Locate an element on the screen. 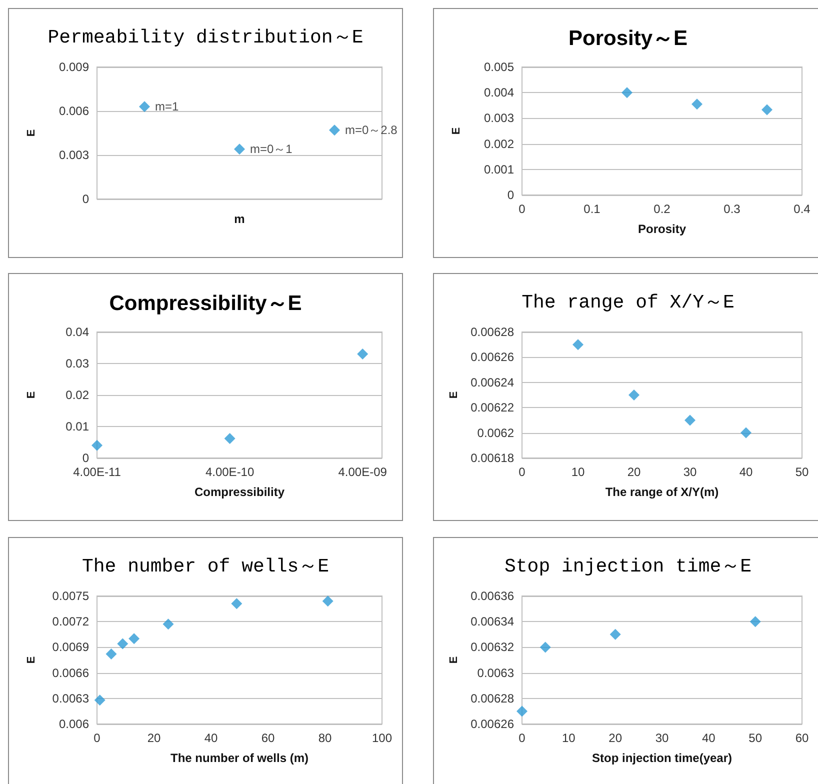 The image size is (818, 784). x-axis-title: The range of X/Y(m) is located at coordinates (662, 492).